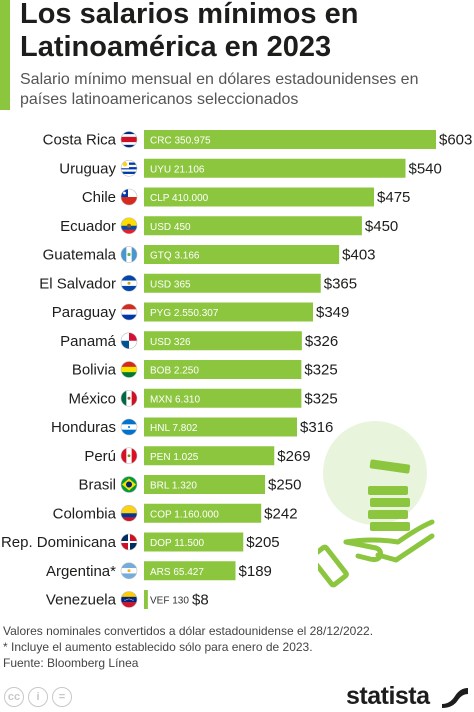 This screenshot has width=474, height=712. Describe the element at coordinates (129, 226) in the screenshot. I see `ecuador-flag-icon` at that location.